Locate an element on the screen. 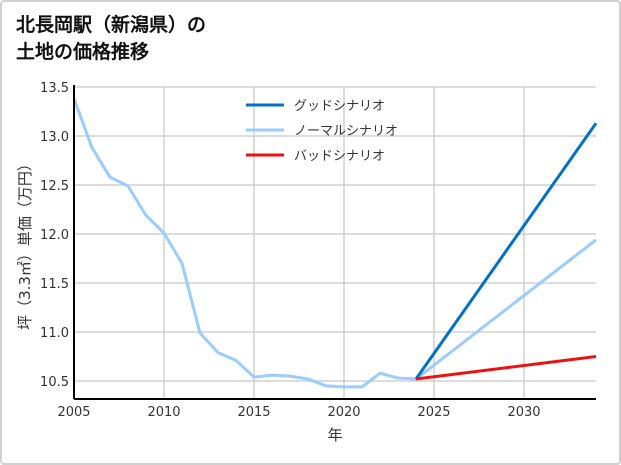 The height and width of the screenshot is (465, 621). title-line-2: 土地の価格推移 is located at coordinates (83, 52).